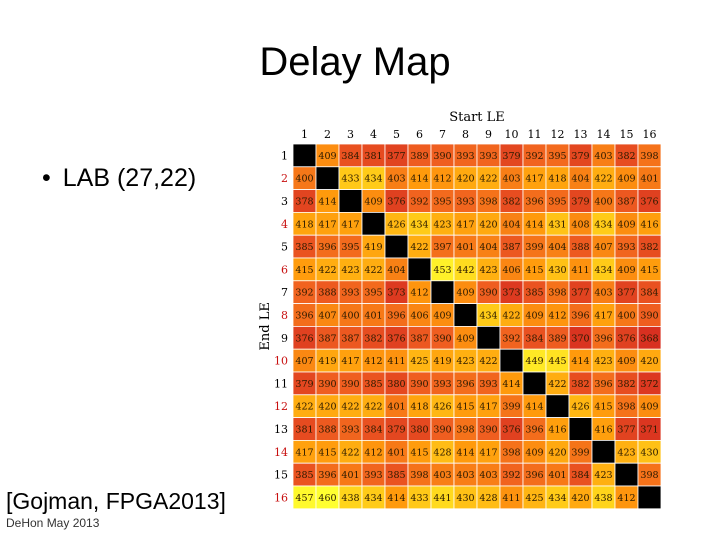 The width and height of the screenshot is (720, 540). What do you see at coordinates (284, 201) in the screenshot?
I see `row-header: 3` at bounding box center [284, 201].